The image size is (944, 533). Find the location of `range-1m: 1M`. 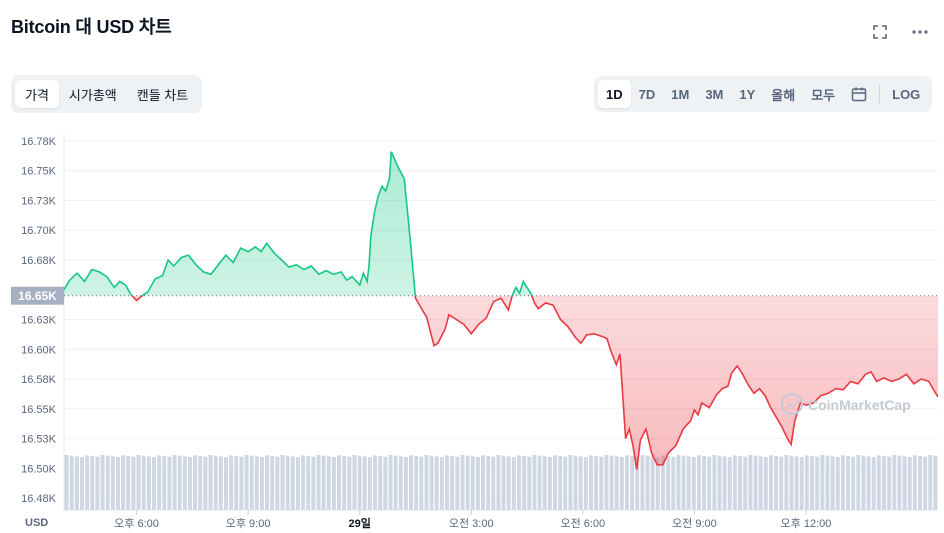

range-1m: 1M is located at coordinates (680, 94).